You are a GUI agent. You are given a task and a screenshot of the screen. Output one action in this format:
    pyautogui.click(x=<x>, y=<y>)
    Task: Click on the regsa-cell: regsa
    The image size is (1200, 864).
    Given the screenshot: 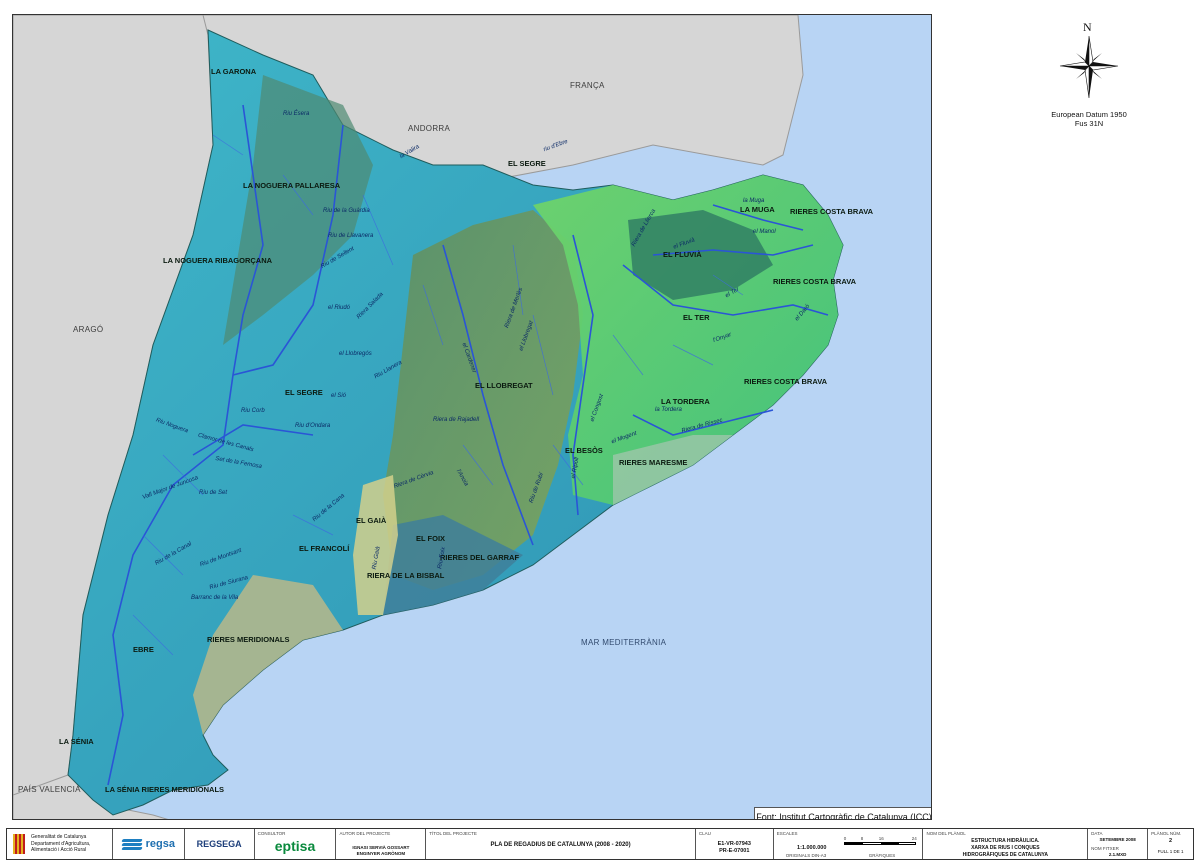 What is the action you would take?
    pyautogui.click(x=149, y=844)
    